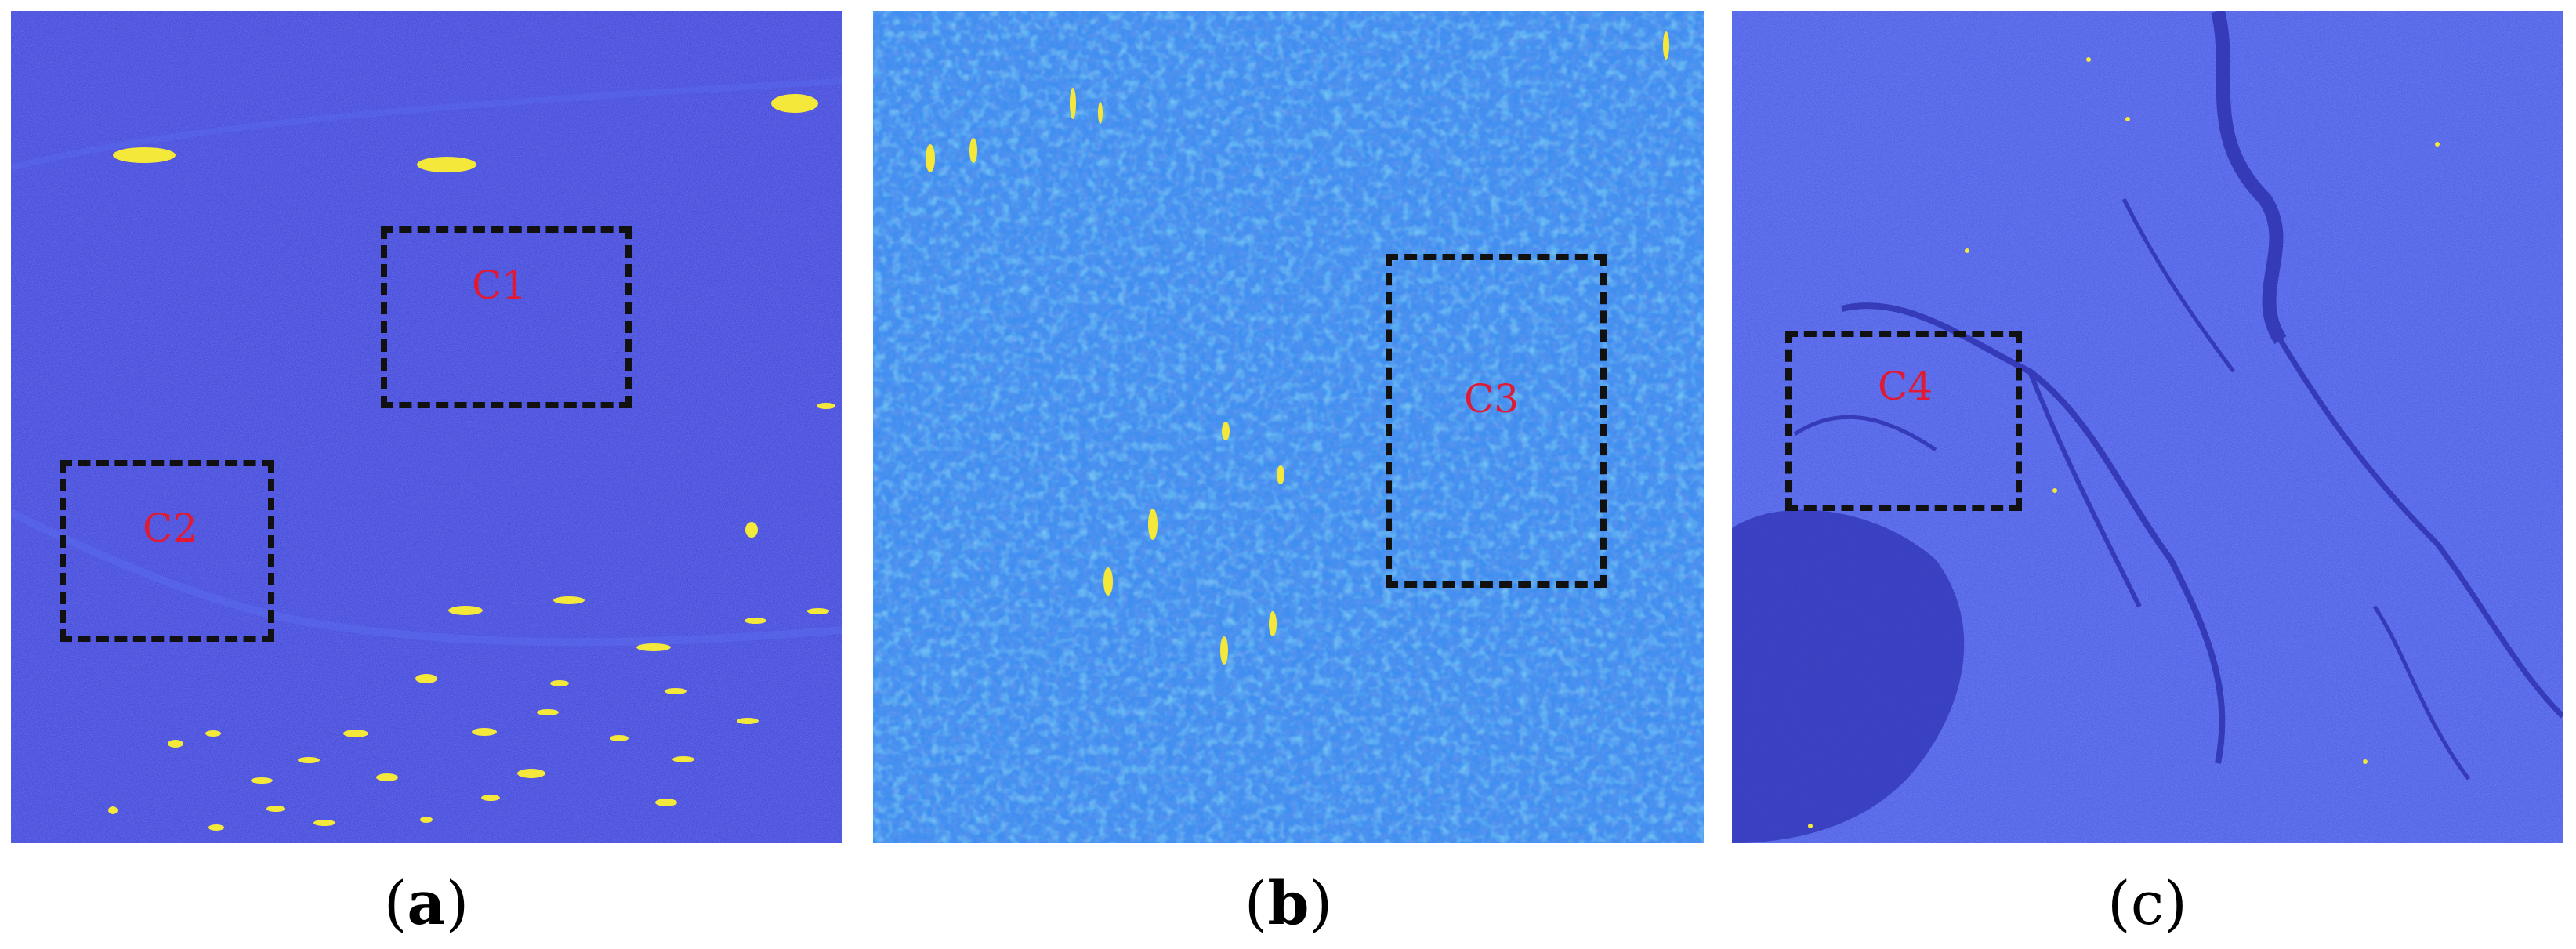  Describe the element at coordinates (1905, 386) in the screenshot. I see `roi-label-c4: C4` at that location.